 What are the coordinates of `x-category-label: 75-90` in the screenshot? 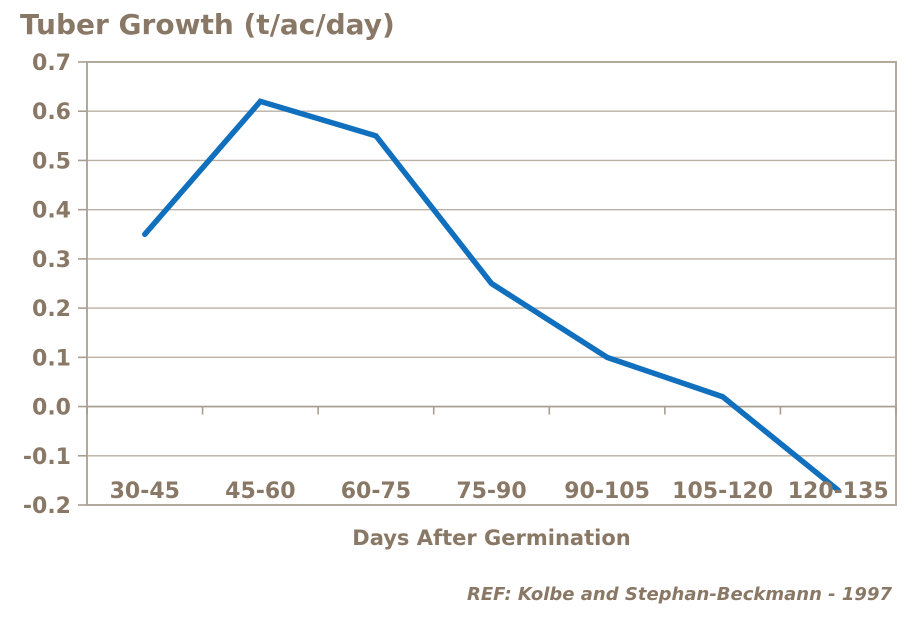 It's located at (491, 491).